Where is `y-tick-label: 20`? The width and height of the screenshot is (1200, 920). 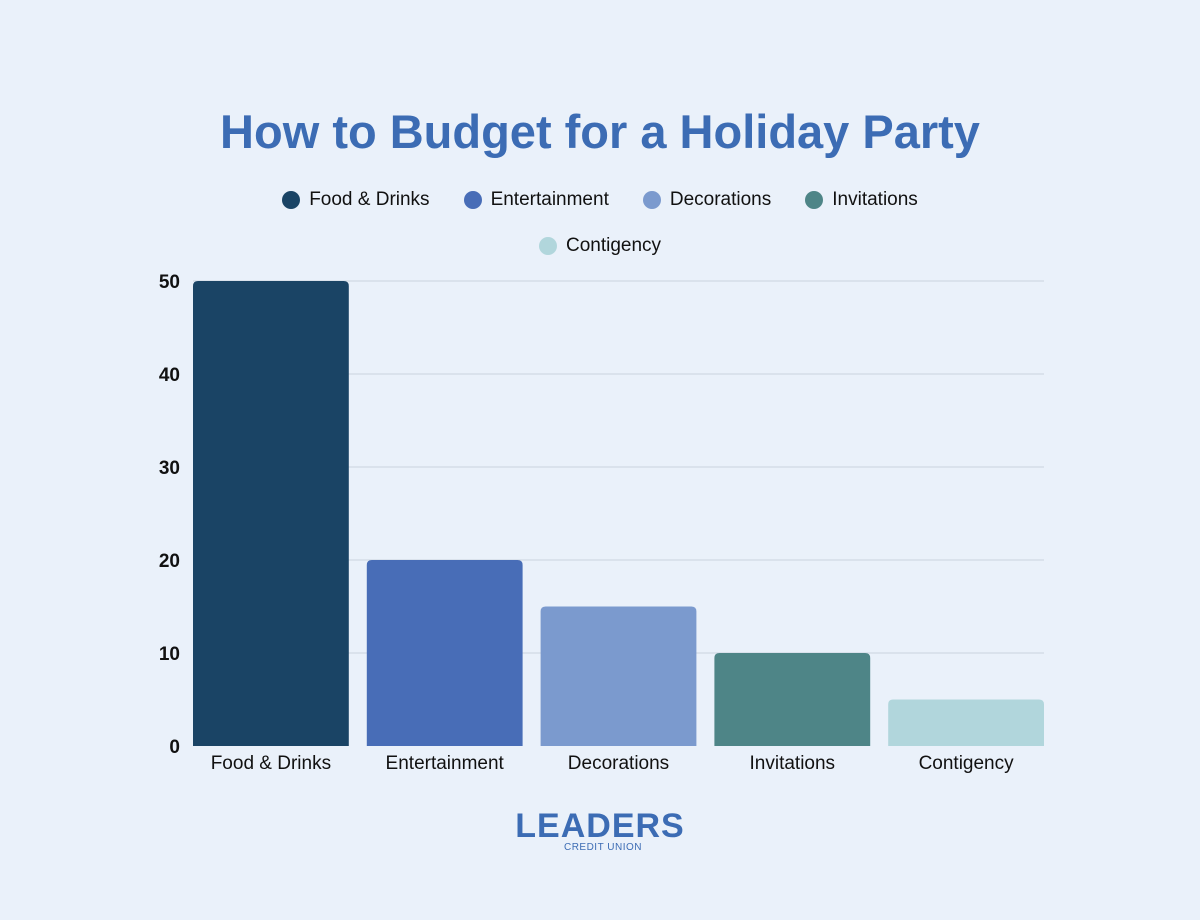
y-tick-label: 20 is located at coordinates (169, 561).